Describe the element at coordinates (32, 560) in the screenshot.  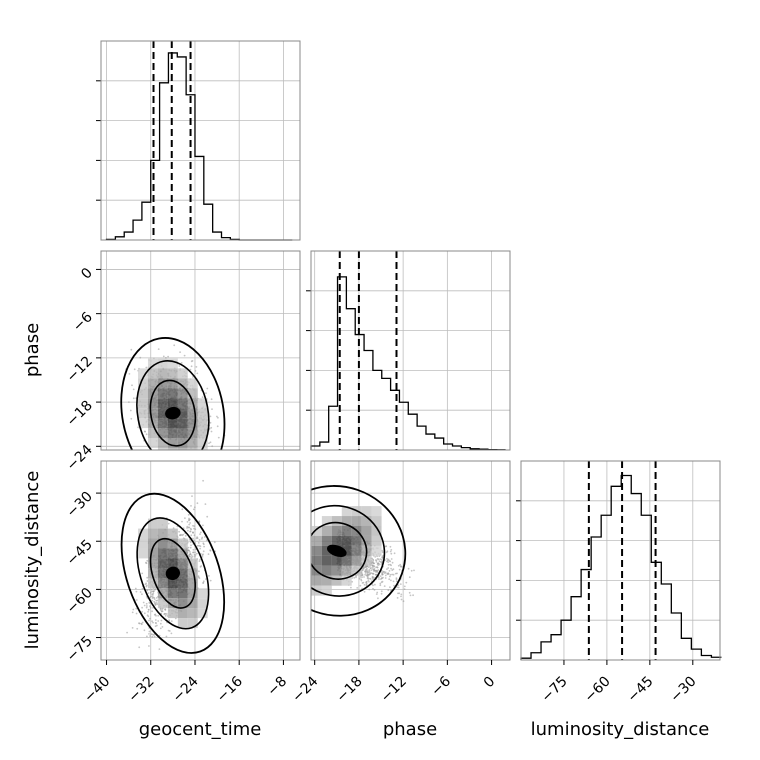
I see `y-axis-label-luminosity-distance: luminosity_distance` at that location.